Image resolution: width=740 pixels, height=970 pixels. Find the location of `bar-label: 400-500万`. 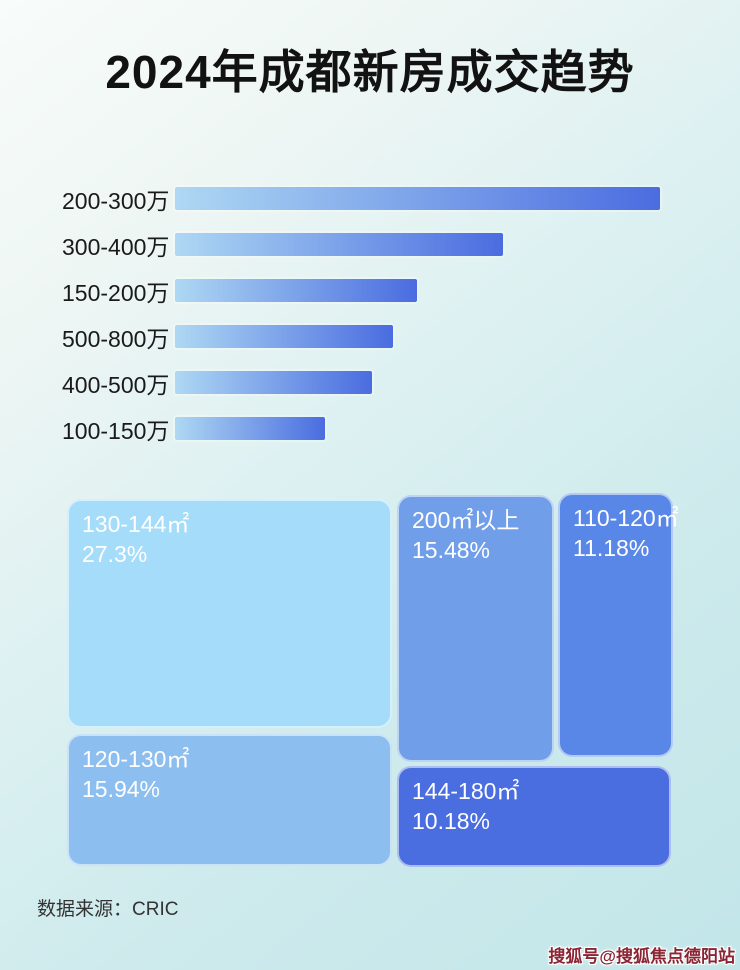

bar-label: 400-500万 is located at coordinates (116, 384).